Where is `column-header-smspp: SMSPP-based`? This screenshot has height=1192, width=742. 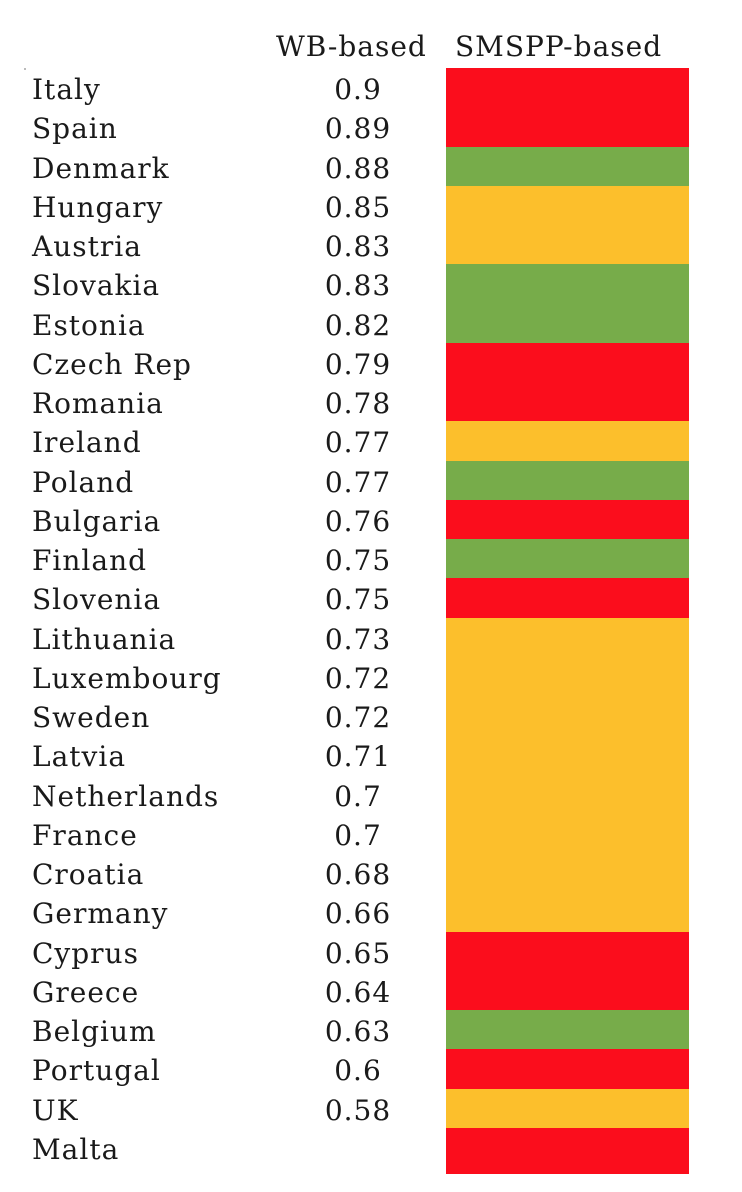
column-header-smspp: SMSPP-based is located at coordinates (559, 46).